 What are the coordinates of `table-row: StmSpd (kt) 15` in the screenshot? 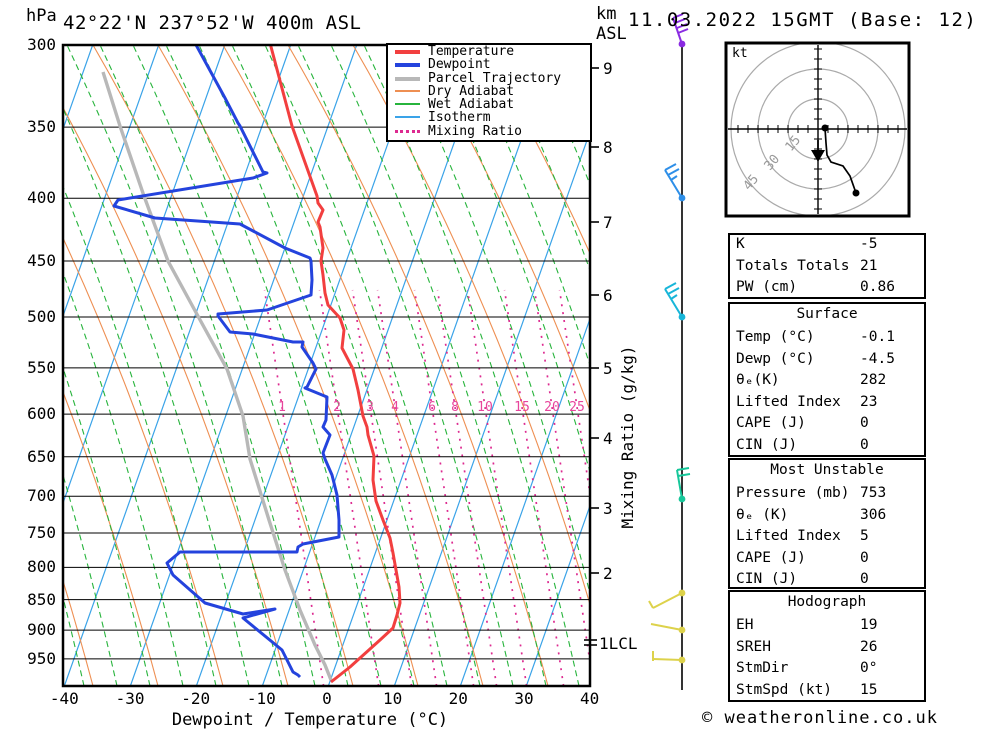 It's located at (827, 692).